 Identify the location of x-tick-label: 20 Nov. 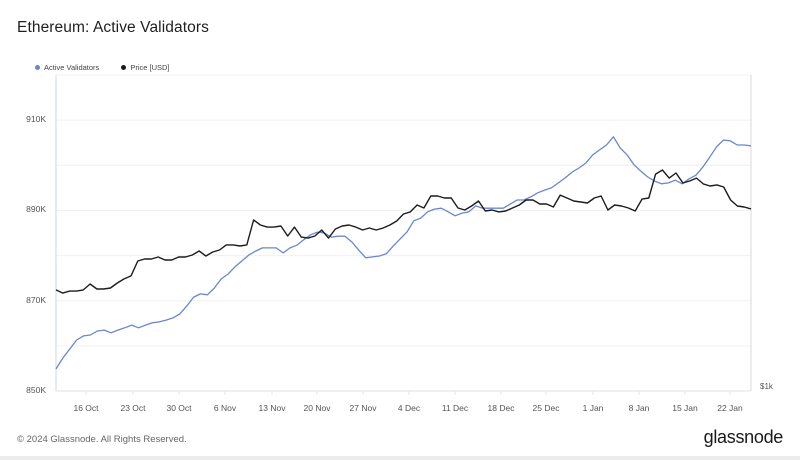
(317, 408).